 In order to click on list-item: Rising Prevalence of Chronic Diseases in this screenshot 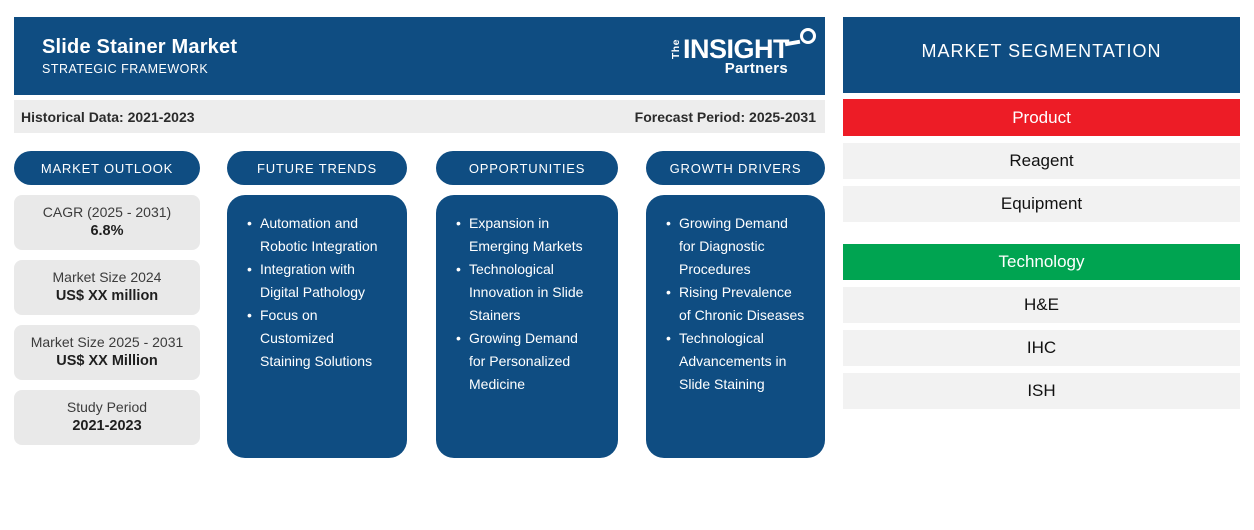, I will do `click(736, 304)`.